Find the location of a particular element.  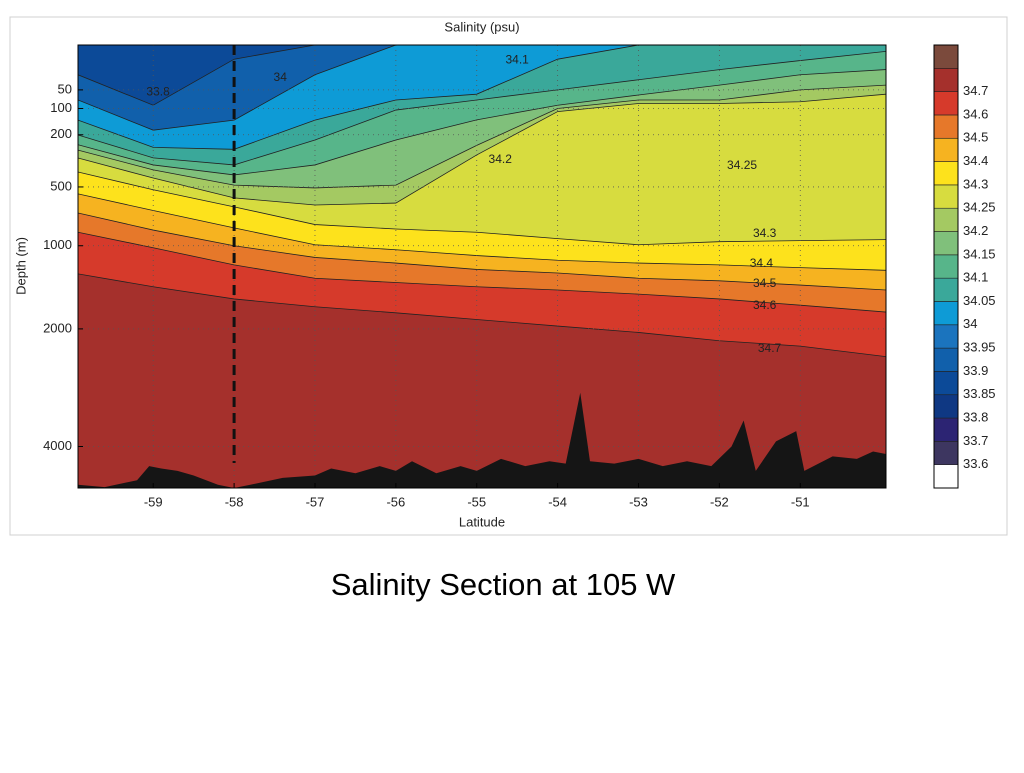

x-tick-label: -52 is located at coordinates (719, 501).